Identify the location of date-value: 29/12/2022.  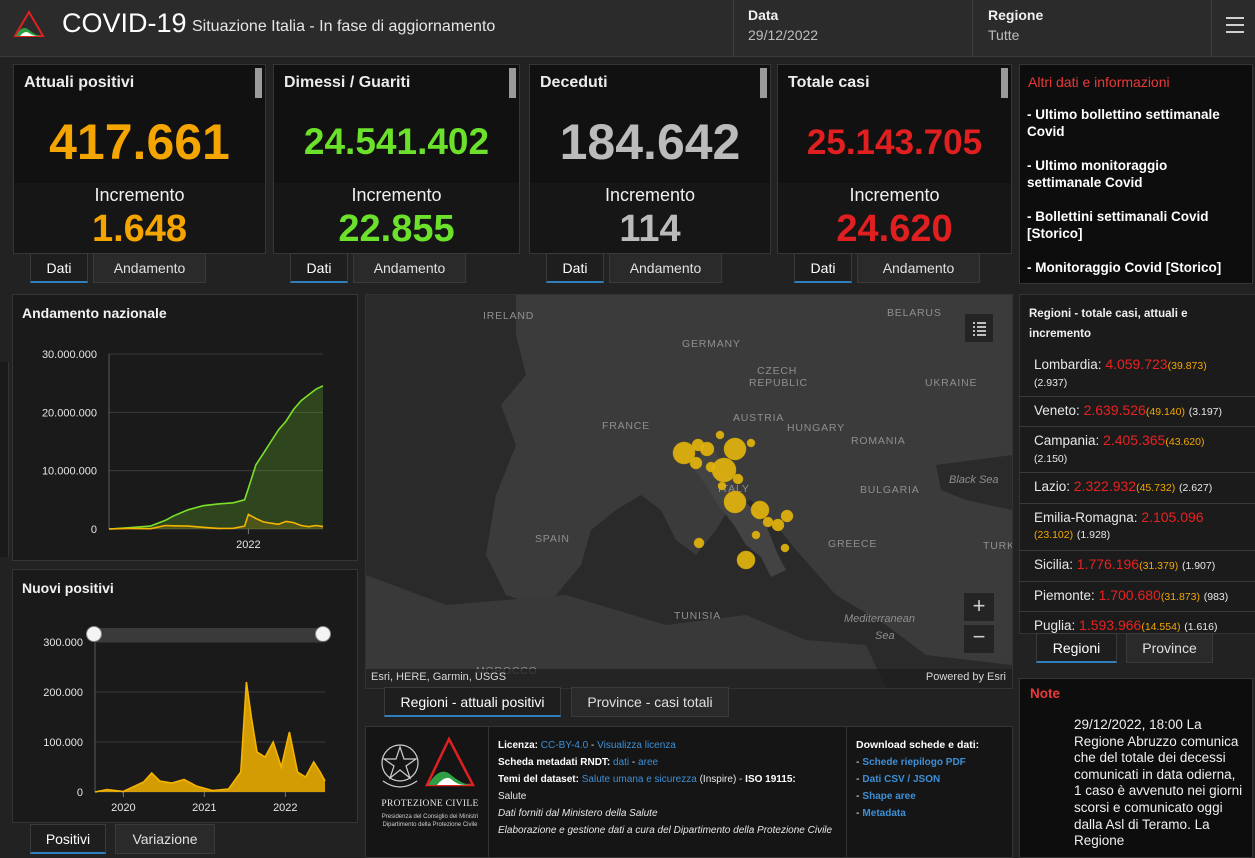
(783, 35).